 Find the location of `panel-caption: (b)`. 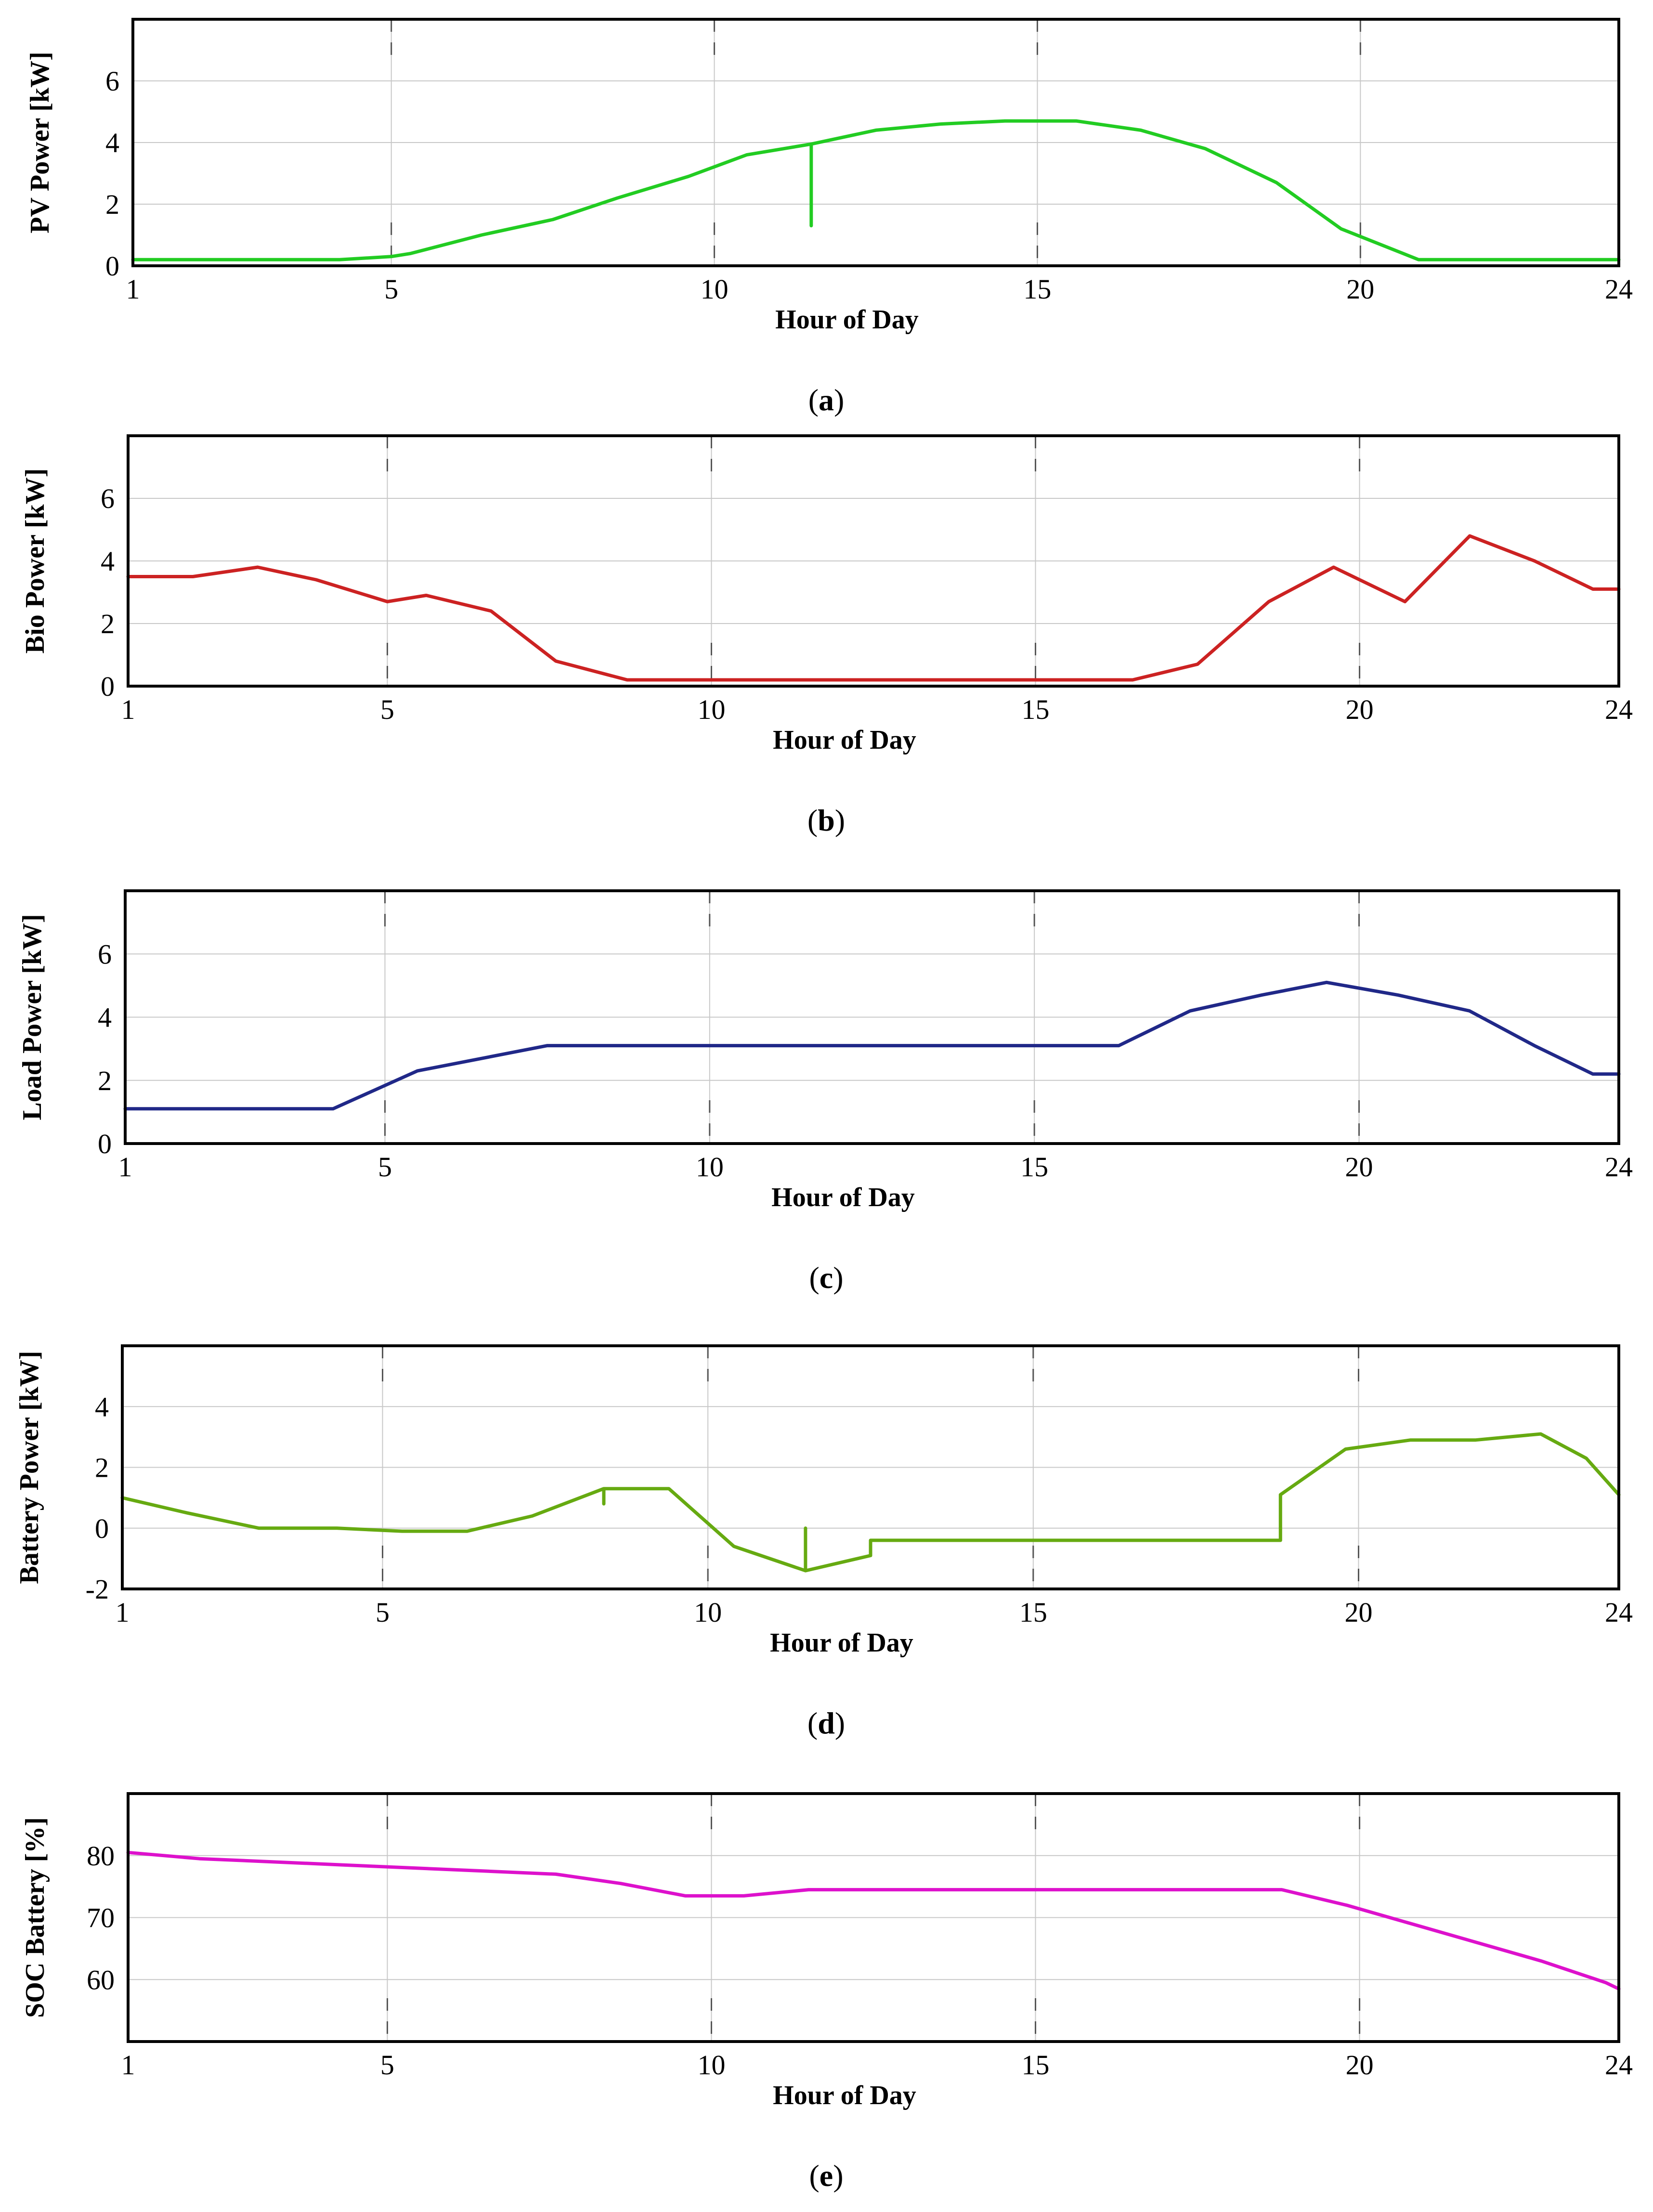

panel-caption: (b) is located at coordinates (826, 820).